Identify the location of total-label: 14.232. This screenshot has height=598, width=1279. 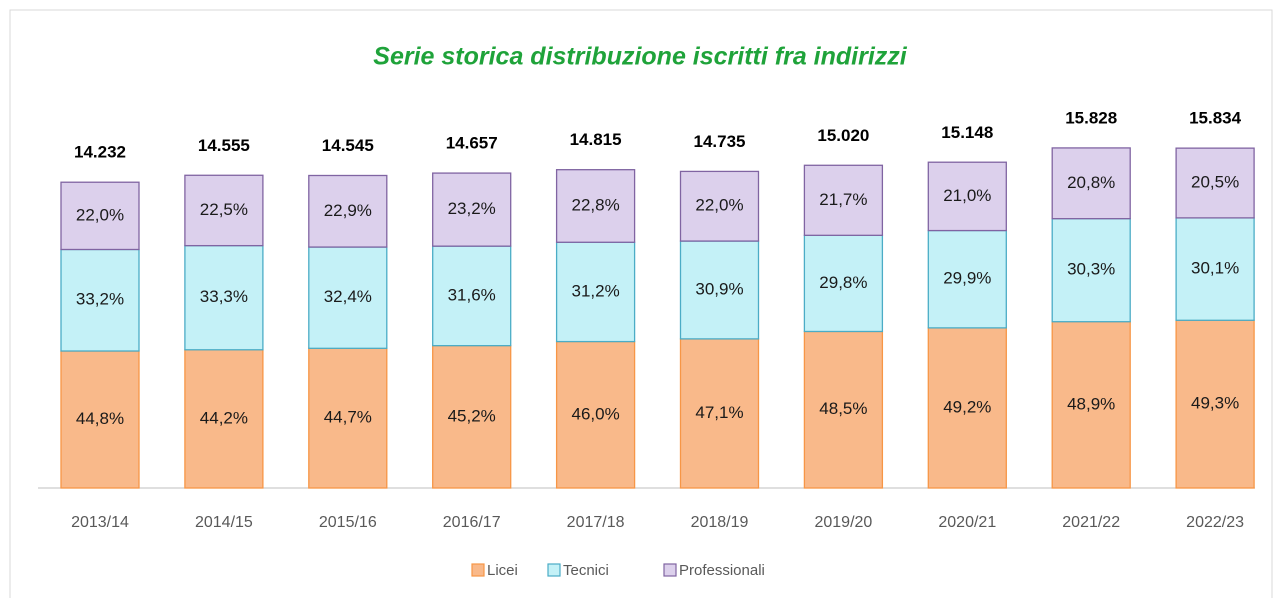
(100, 152).